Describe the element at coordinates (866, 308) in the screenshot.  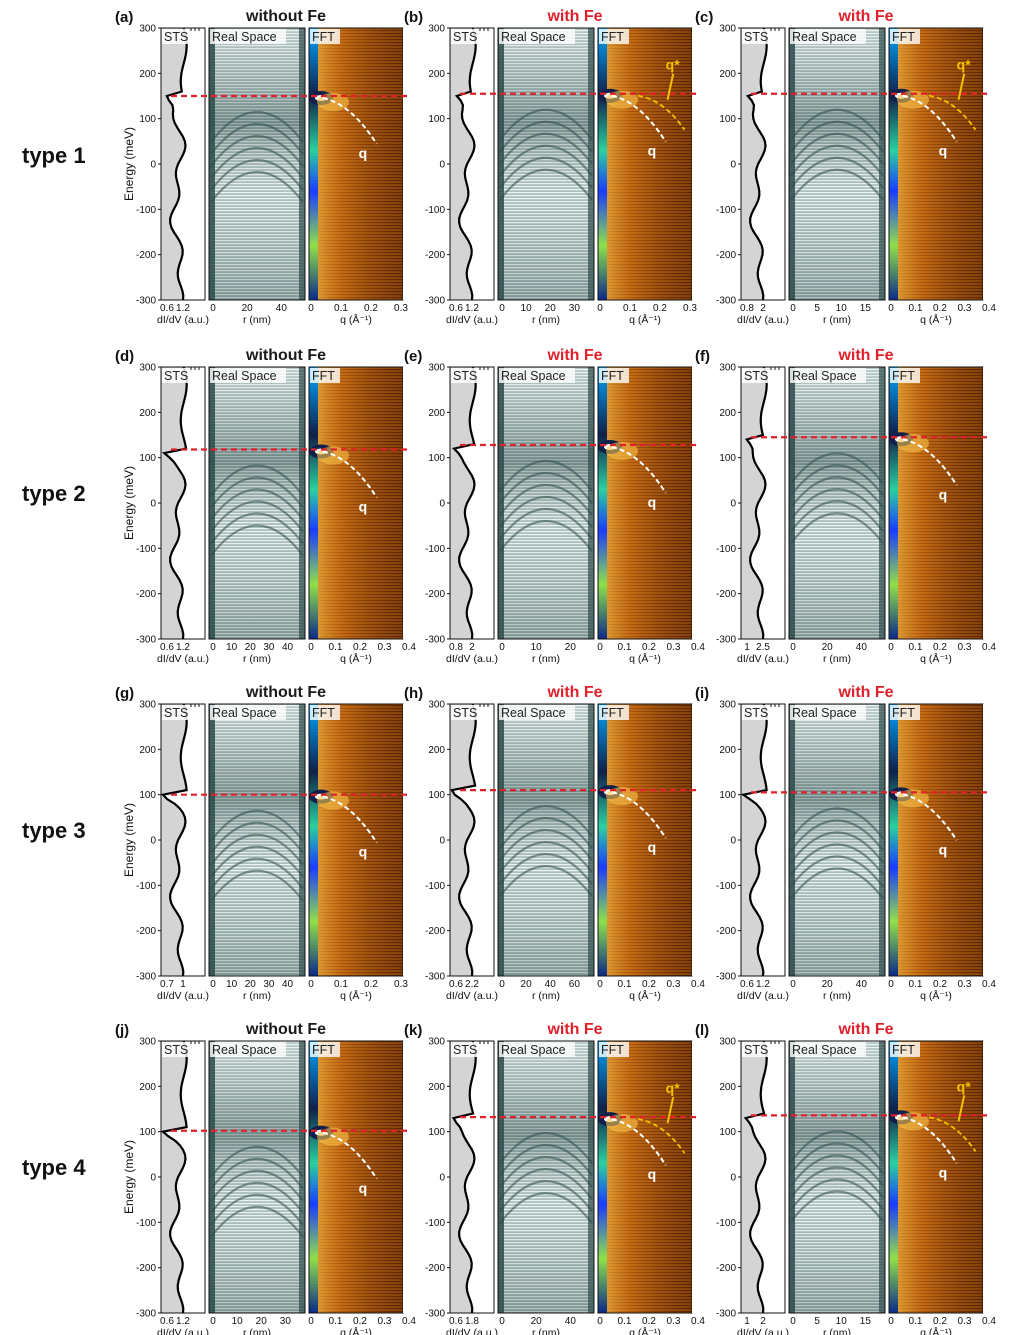
I see `rs-tick-label: 15` at that location.